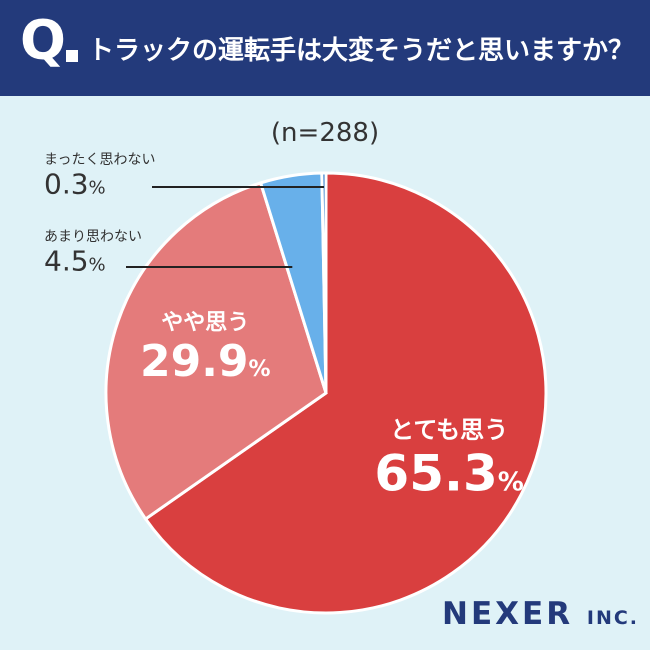 The height and width of the screenshot is (650, 650). Describe the element at coordinates (361, 51) in the screenshot. I see `question-text: トラックの運転手は大変そうだと思いますか？` at that location.